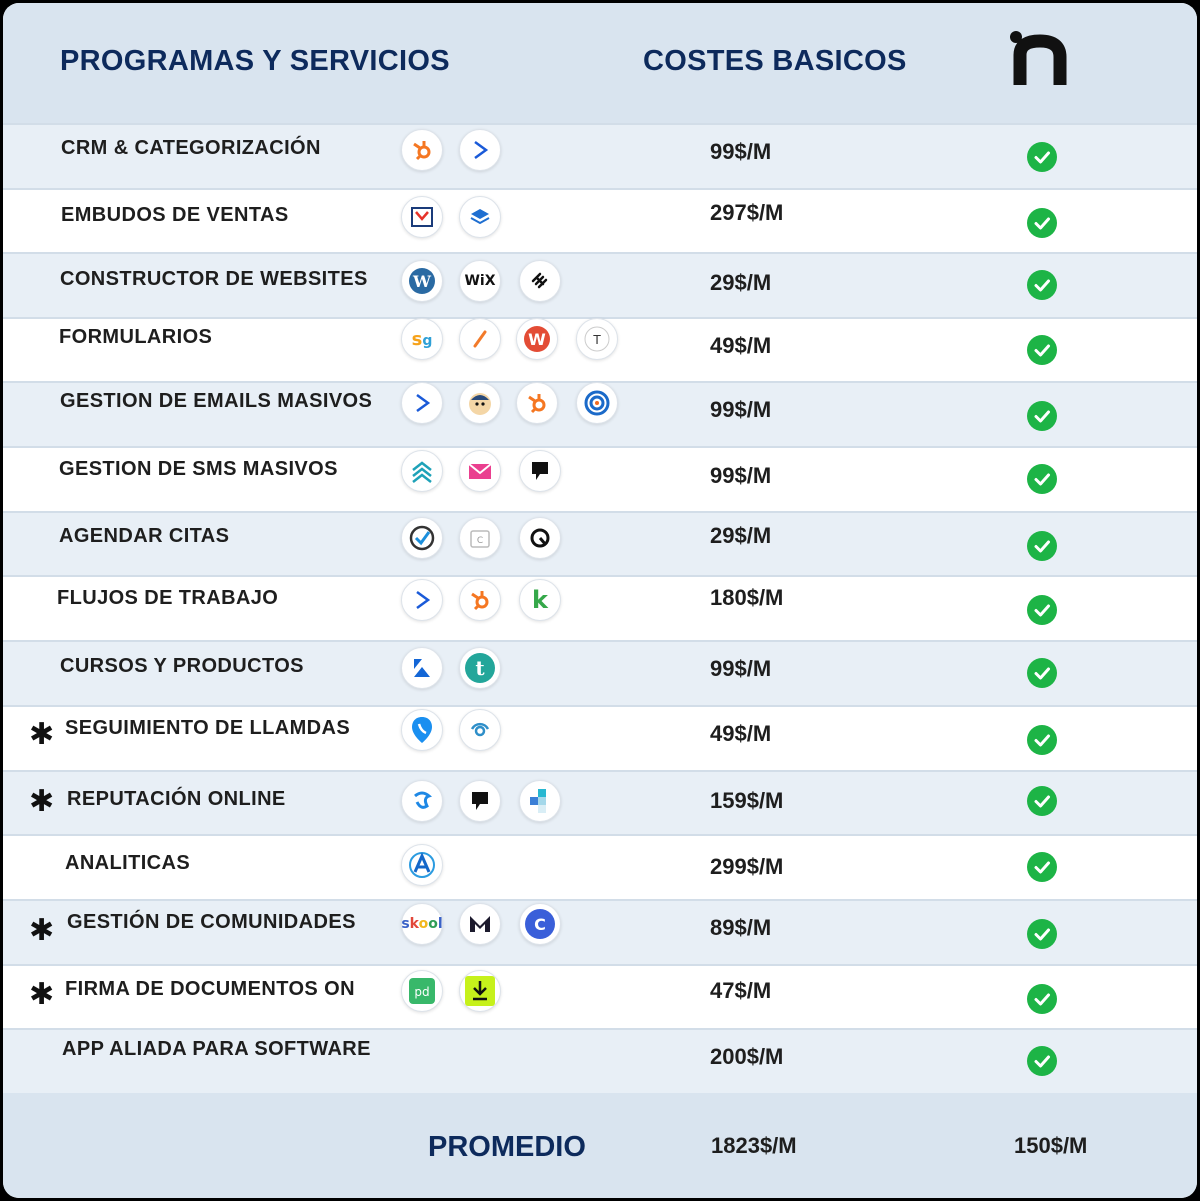 Image resolution: width=1200 pixels, height=1201 pixels. I want to click on table-row: CRM & CATEGORIZACIÓN 99$/M, so click(600, 156).